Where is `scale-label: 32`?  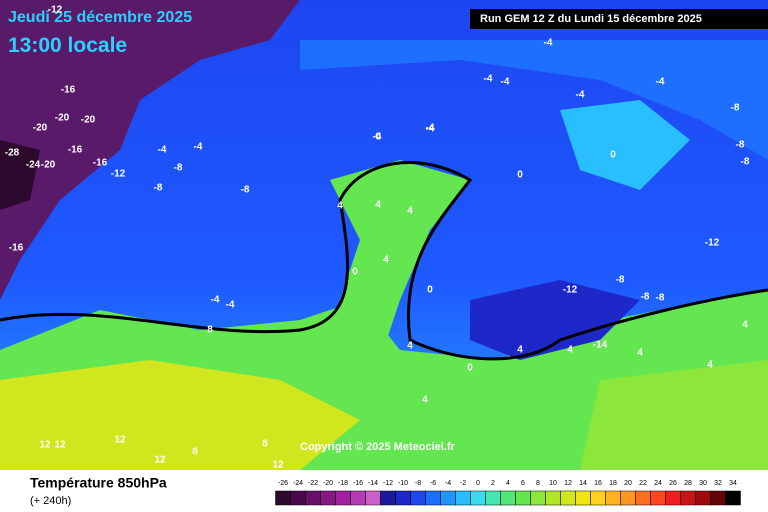
scale-label: 32 is located at coordinates (718, 483).